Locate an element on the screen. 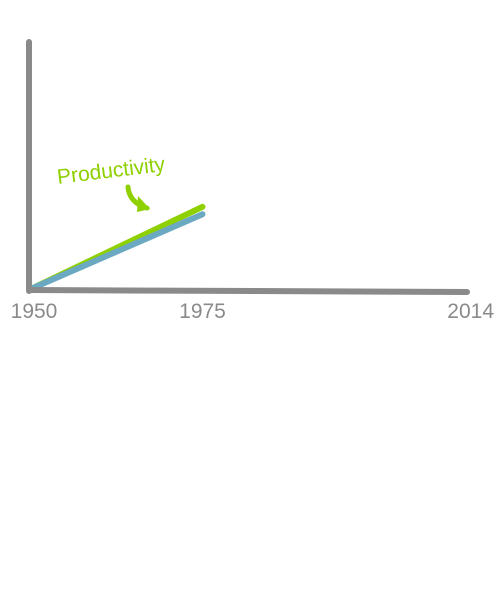 This screenshot has height=600, width=500. productivity-annotation: Productivity is located at coordinates (111, 182).